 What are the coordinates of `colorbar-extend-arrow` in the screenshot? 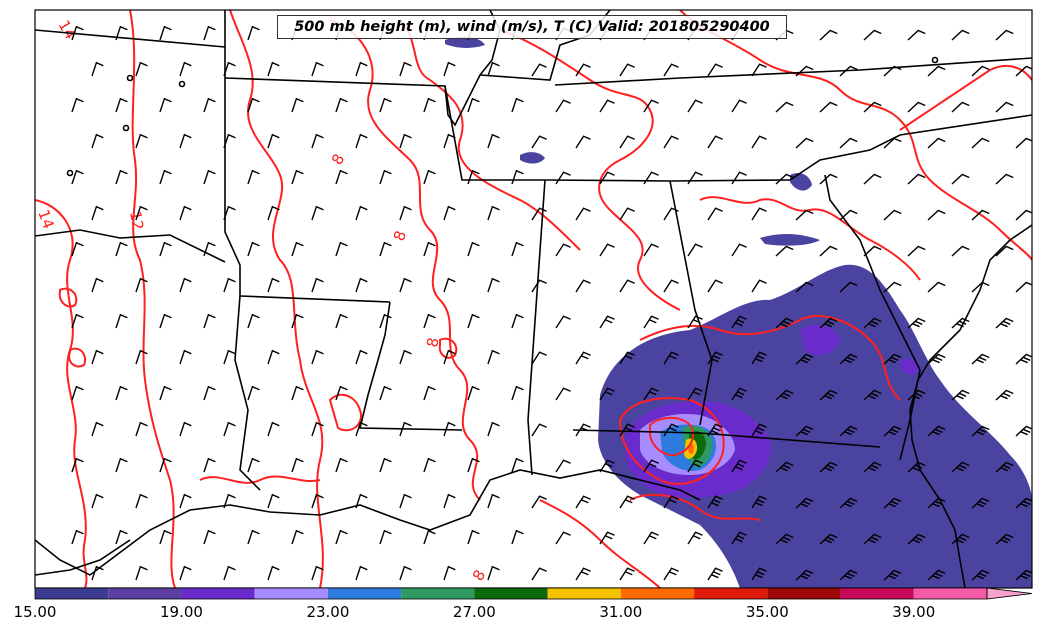 It's located at (1009, 593).